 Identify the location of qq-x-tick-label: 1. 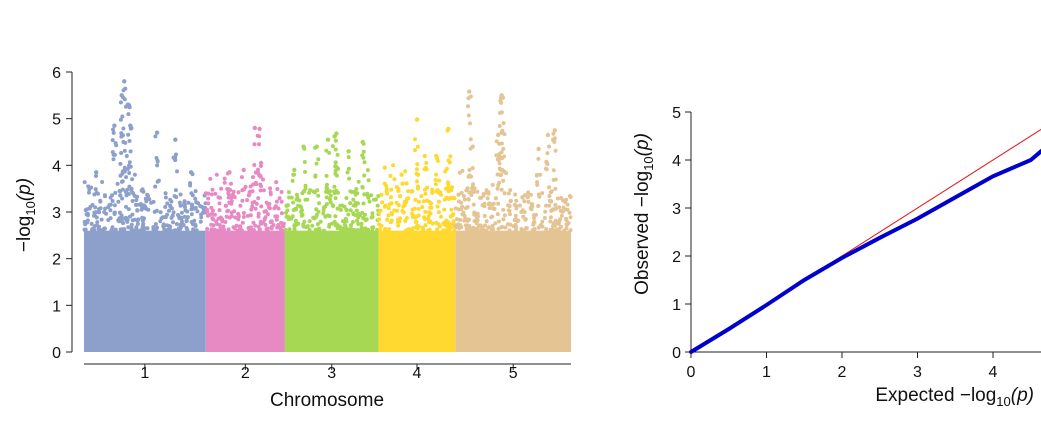
(766, 372).